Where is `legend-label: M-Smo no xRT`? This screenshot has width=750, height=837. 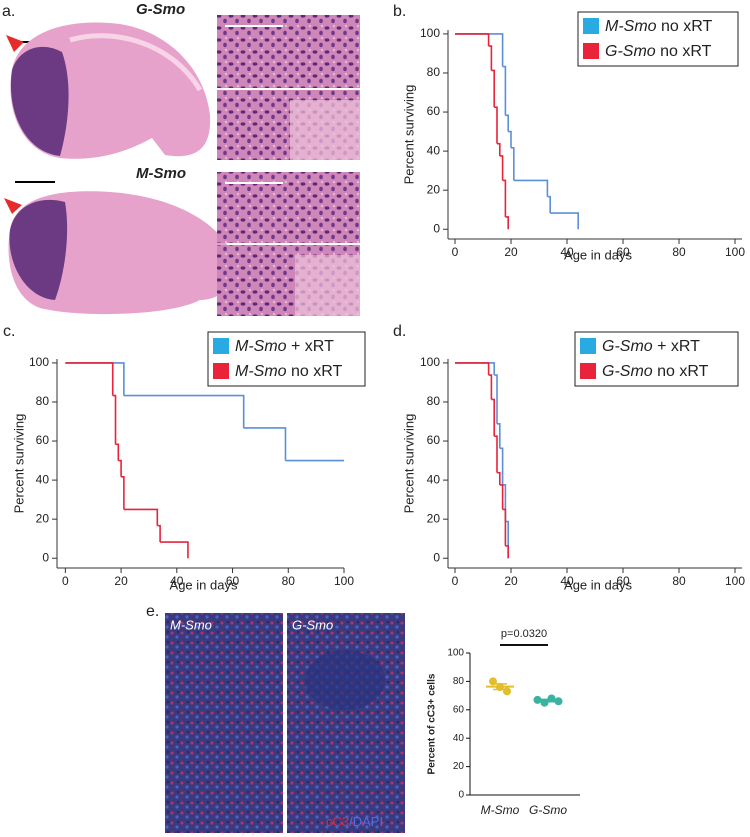
legend-label: M-Smo no xRT is located at coordinates (289, 371).